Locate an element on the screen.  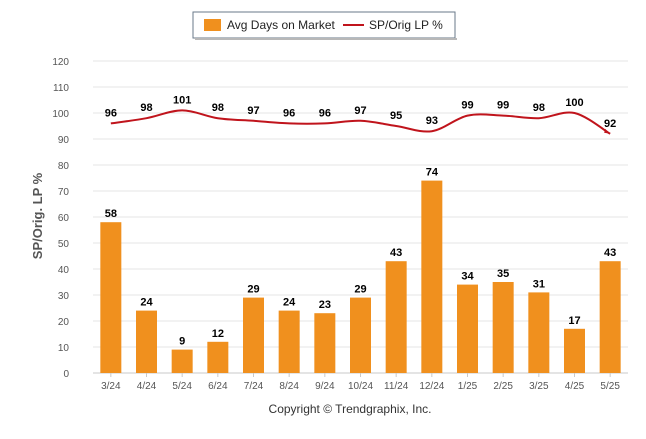
x-tick-label: 3/25 is located at coordinates (539, 386).